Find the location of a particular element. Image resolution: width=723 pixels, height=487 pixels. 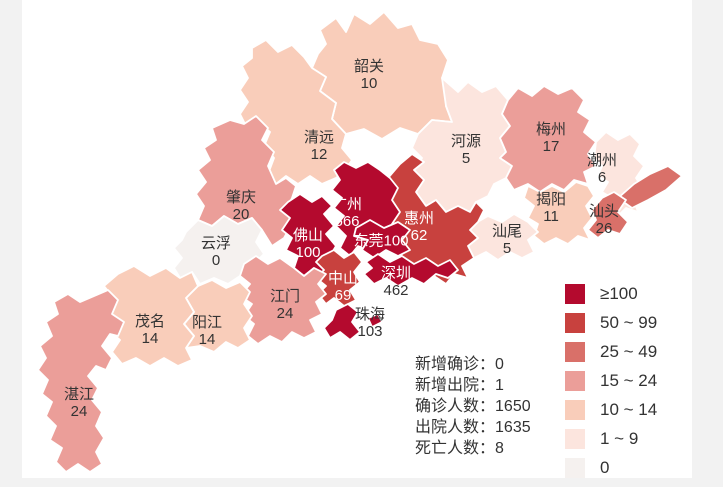

region-zhuhai-islet is located at coordinates (375, 320).